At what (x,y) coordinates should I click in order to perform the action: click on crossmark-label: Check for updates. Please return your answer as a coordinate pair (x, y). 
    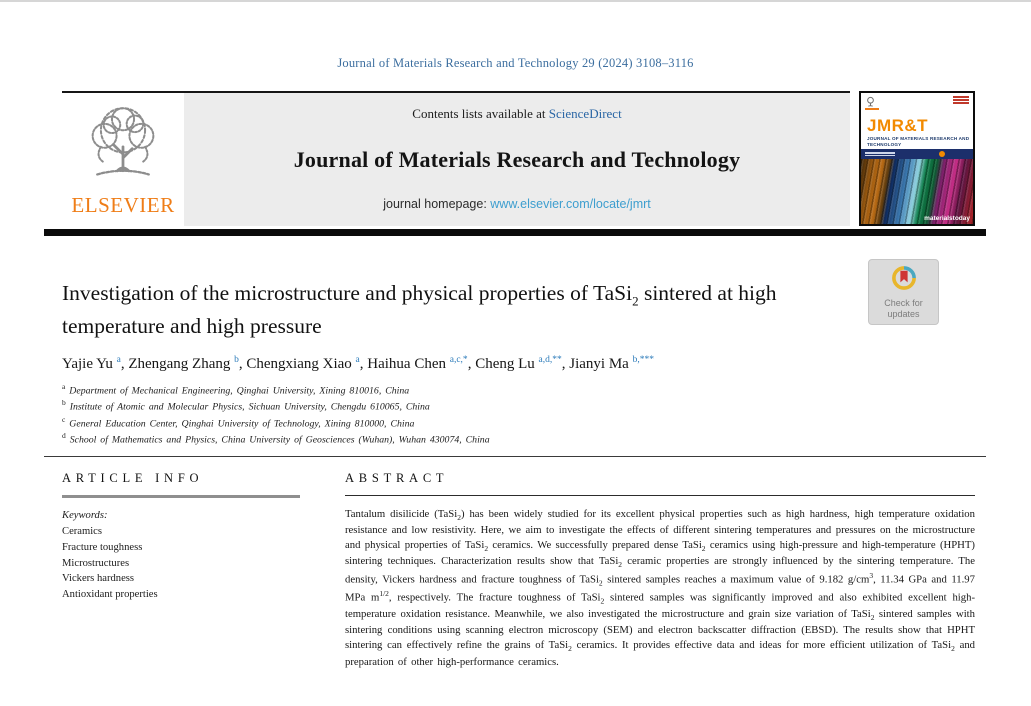
    Looking at the image, I should click on (903, 308).